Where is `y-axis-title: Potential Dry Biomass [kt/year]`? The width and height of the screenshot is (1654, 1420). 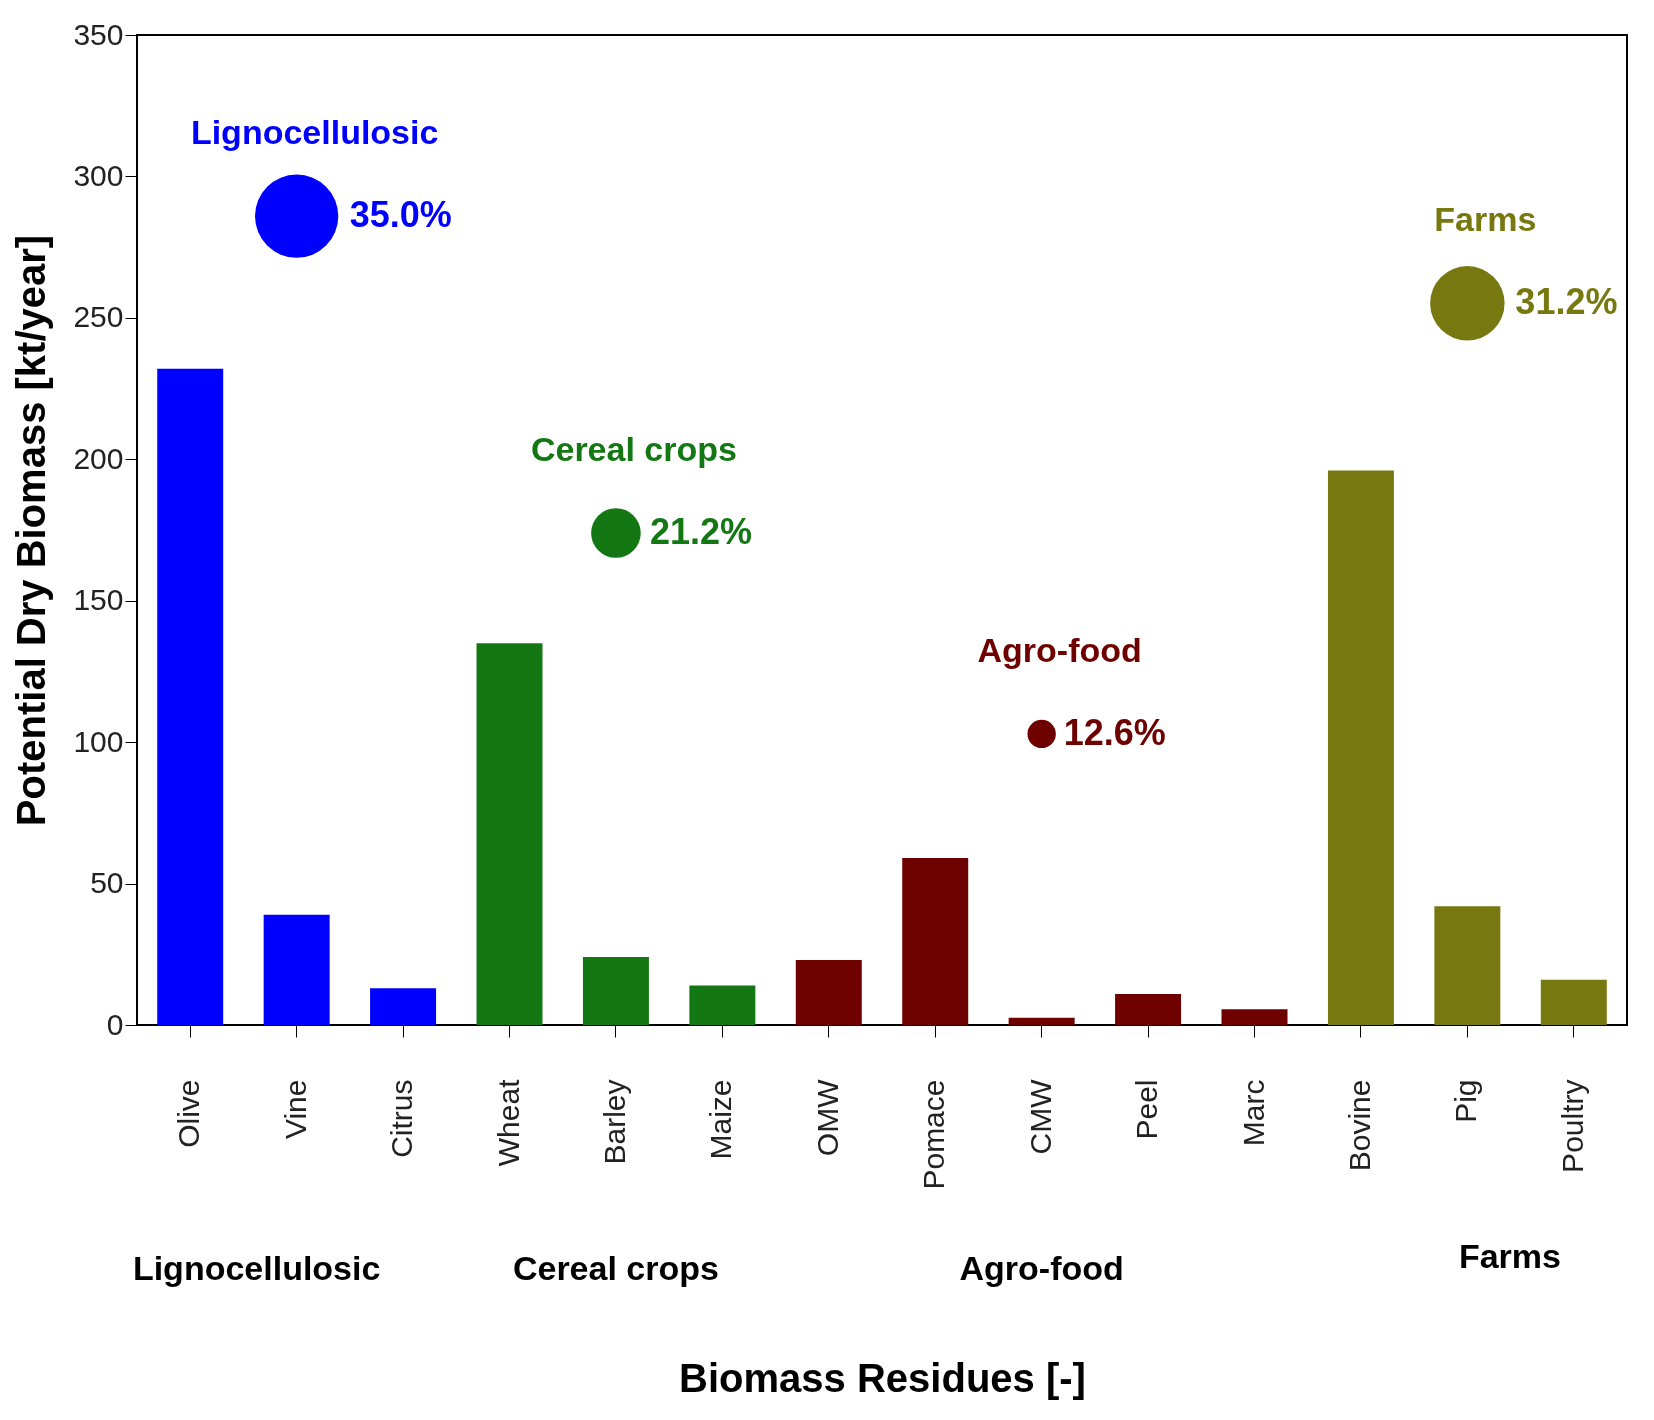
y-axis-title: Potential Dry Biomass [kt/year] is located at coordinates (31, 530).